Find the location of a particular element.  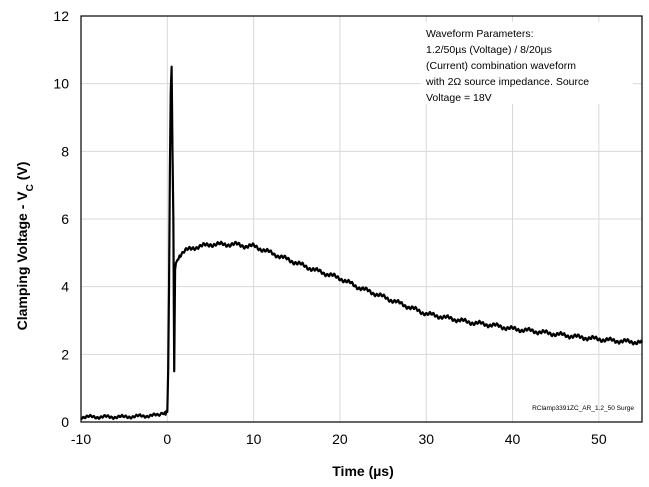

x-tick-label: 0 is located at coordinates (167, 439).